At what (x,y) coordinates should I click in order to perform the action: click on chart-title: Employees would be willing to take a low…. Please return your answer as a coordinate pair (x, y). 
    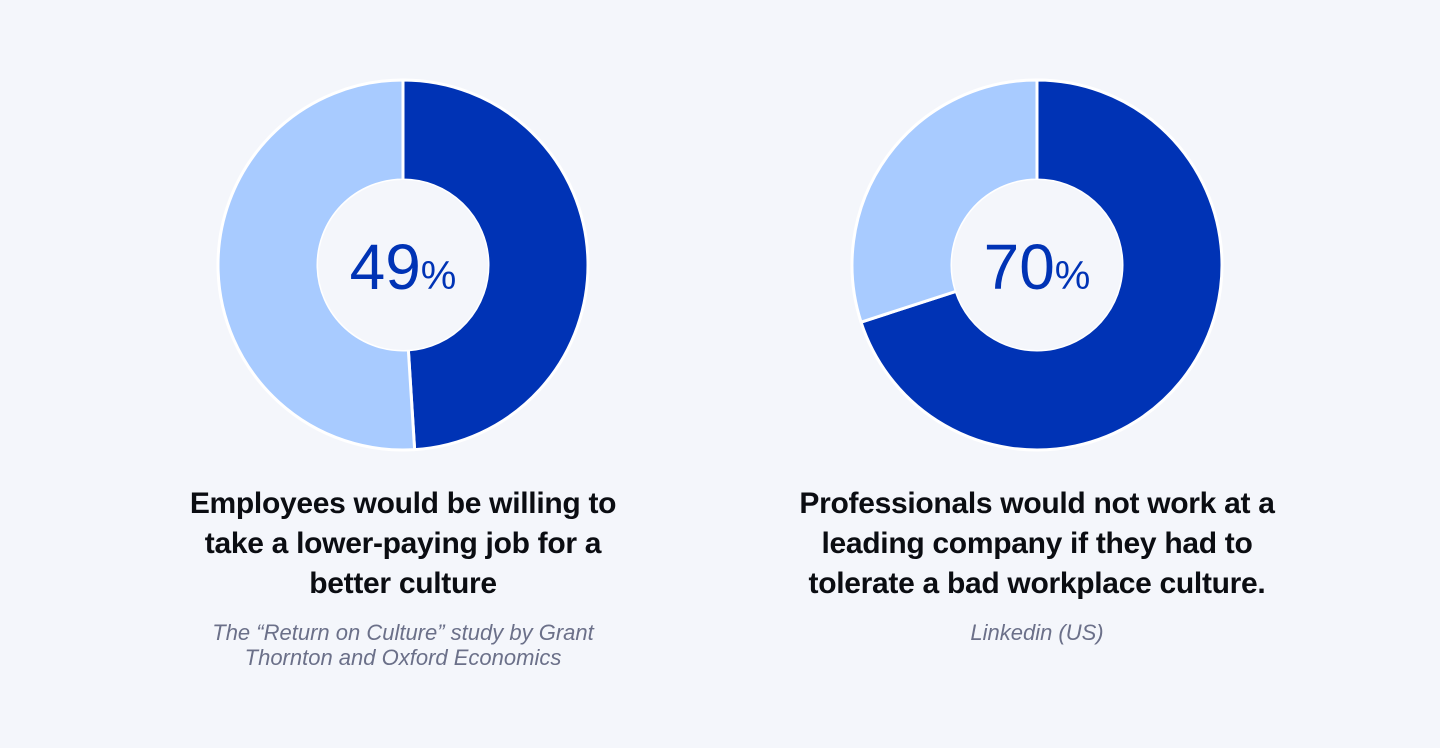
    Looking at the image, I should click on (403, 543).